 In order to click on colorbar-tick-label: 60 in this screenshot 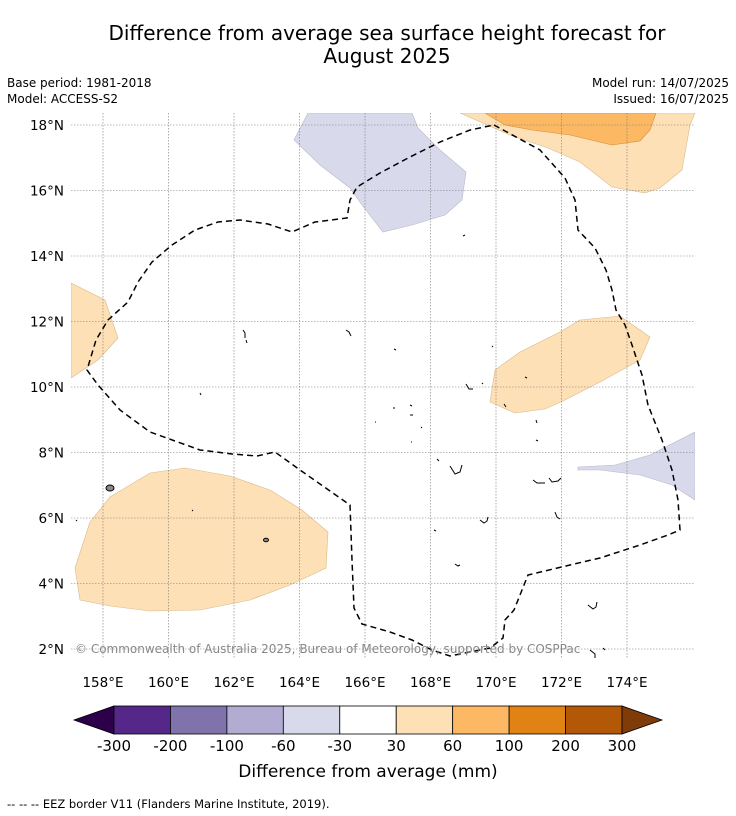, I will do `click(452, 746)`.